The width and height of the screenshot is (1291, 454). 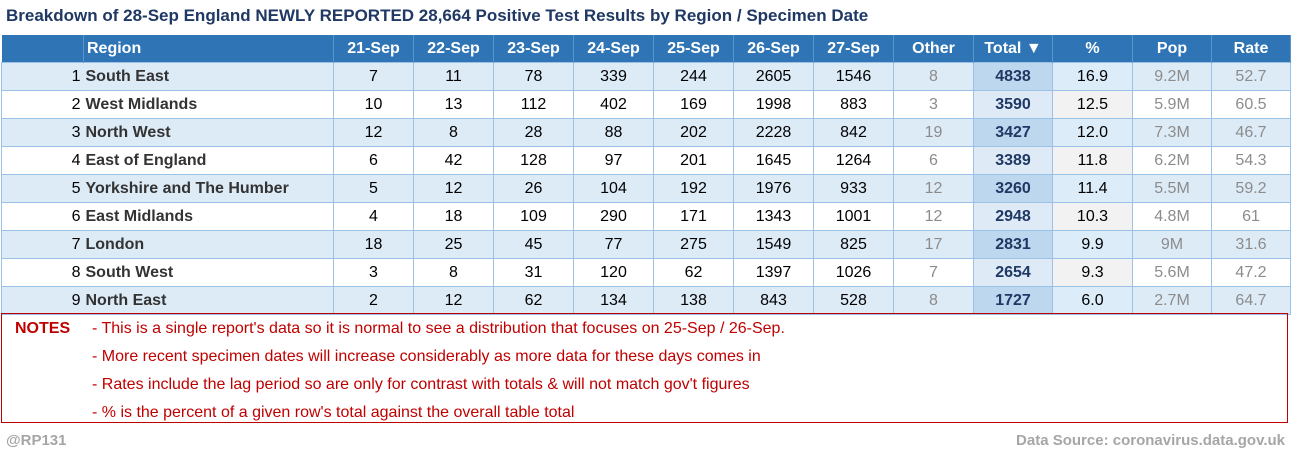 What do you see at coordinates (613, 216) in the screenshot?
I see `value-24-sep: 290` at bounding box center [613, 216].